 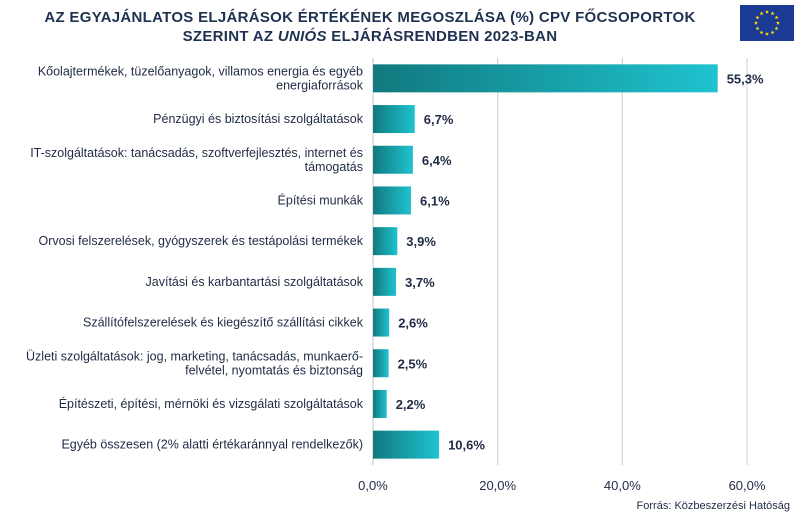 What do you see at coordinates (747, 485) in the screenshot?
I see `x-tick-label: 60,0%` at bounding box center [747, 485].